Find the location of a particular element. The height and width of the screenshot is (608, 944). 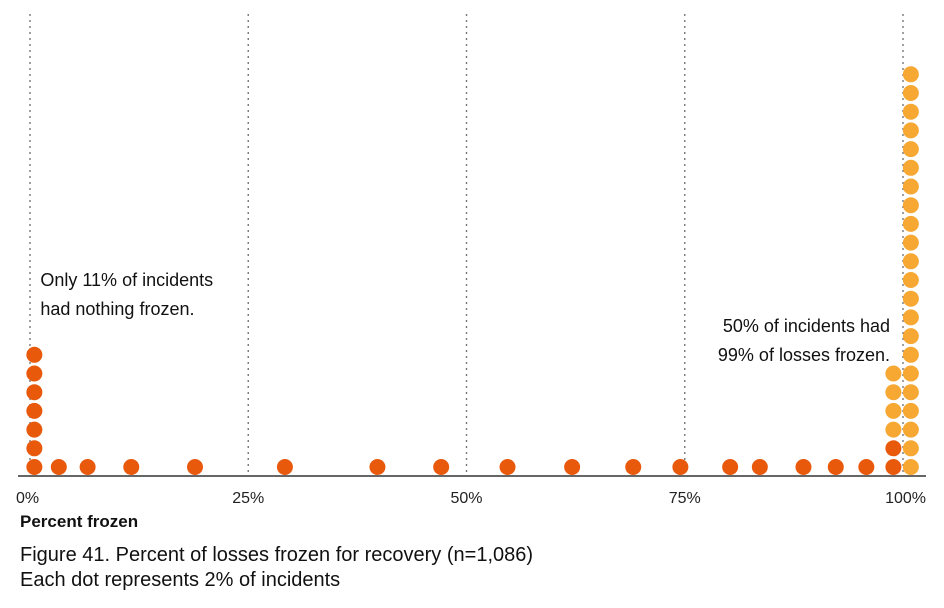

x-tick-label-0: 0% is located at coordinates (27, 498).